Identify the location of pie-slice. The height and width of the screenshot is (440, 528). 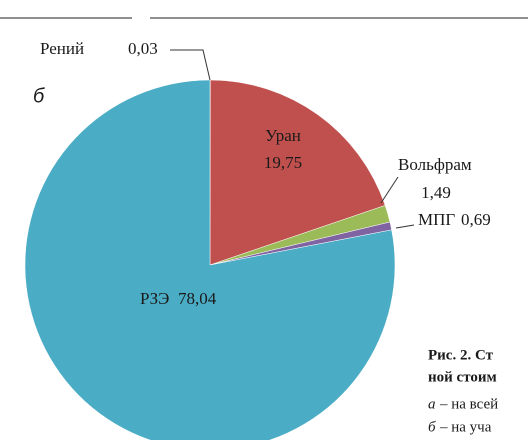
(297, 172).